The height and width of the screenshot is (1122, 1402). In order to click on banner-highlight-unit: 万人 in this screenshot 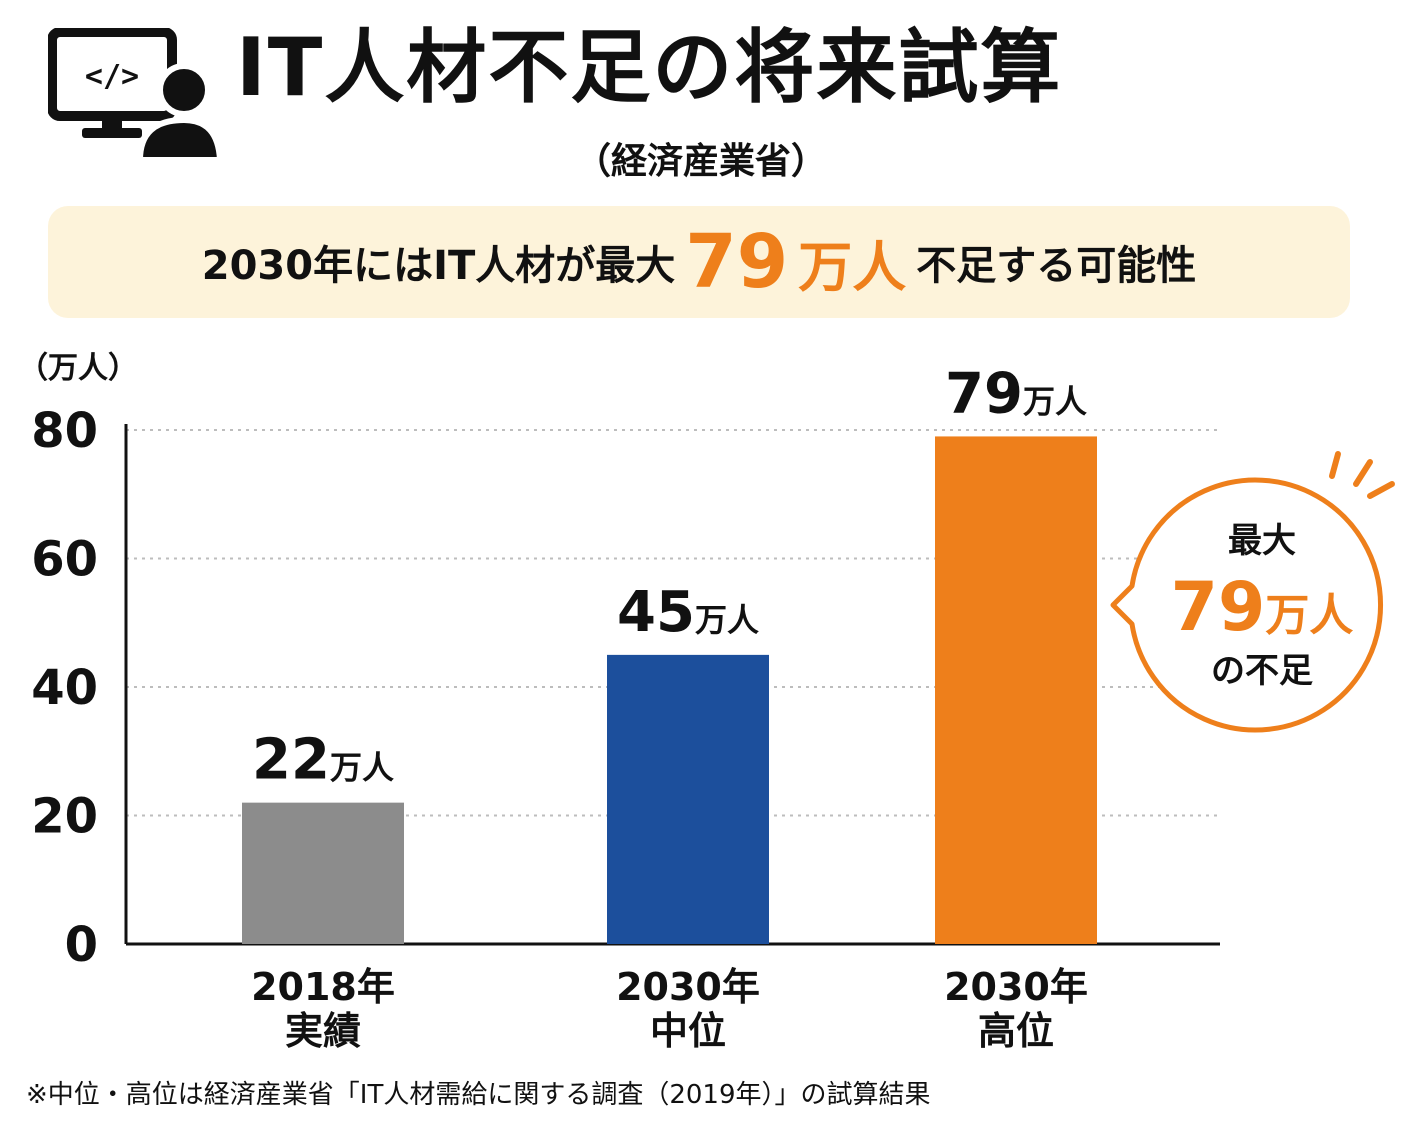, I will do `click(852, 267)`.